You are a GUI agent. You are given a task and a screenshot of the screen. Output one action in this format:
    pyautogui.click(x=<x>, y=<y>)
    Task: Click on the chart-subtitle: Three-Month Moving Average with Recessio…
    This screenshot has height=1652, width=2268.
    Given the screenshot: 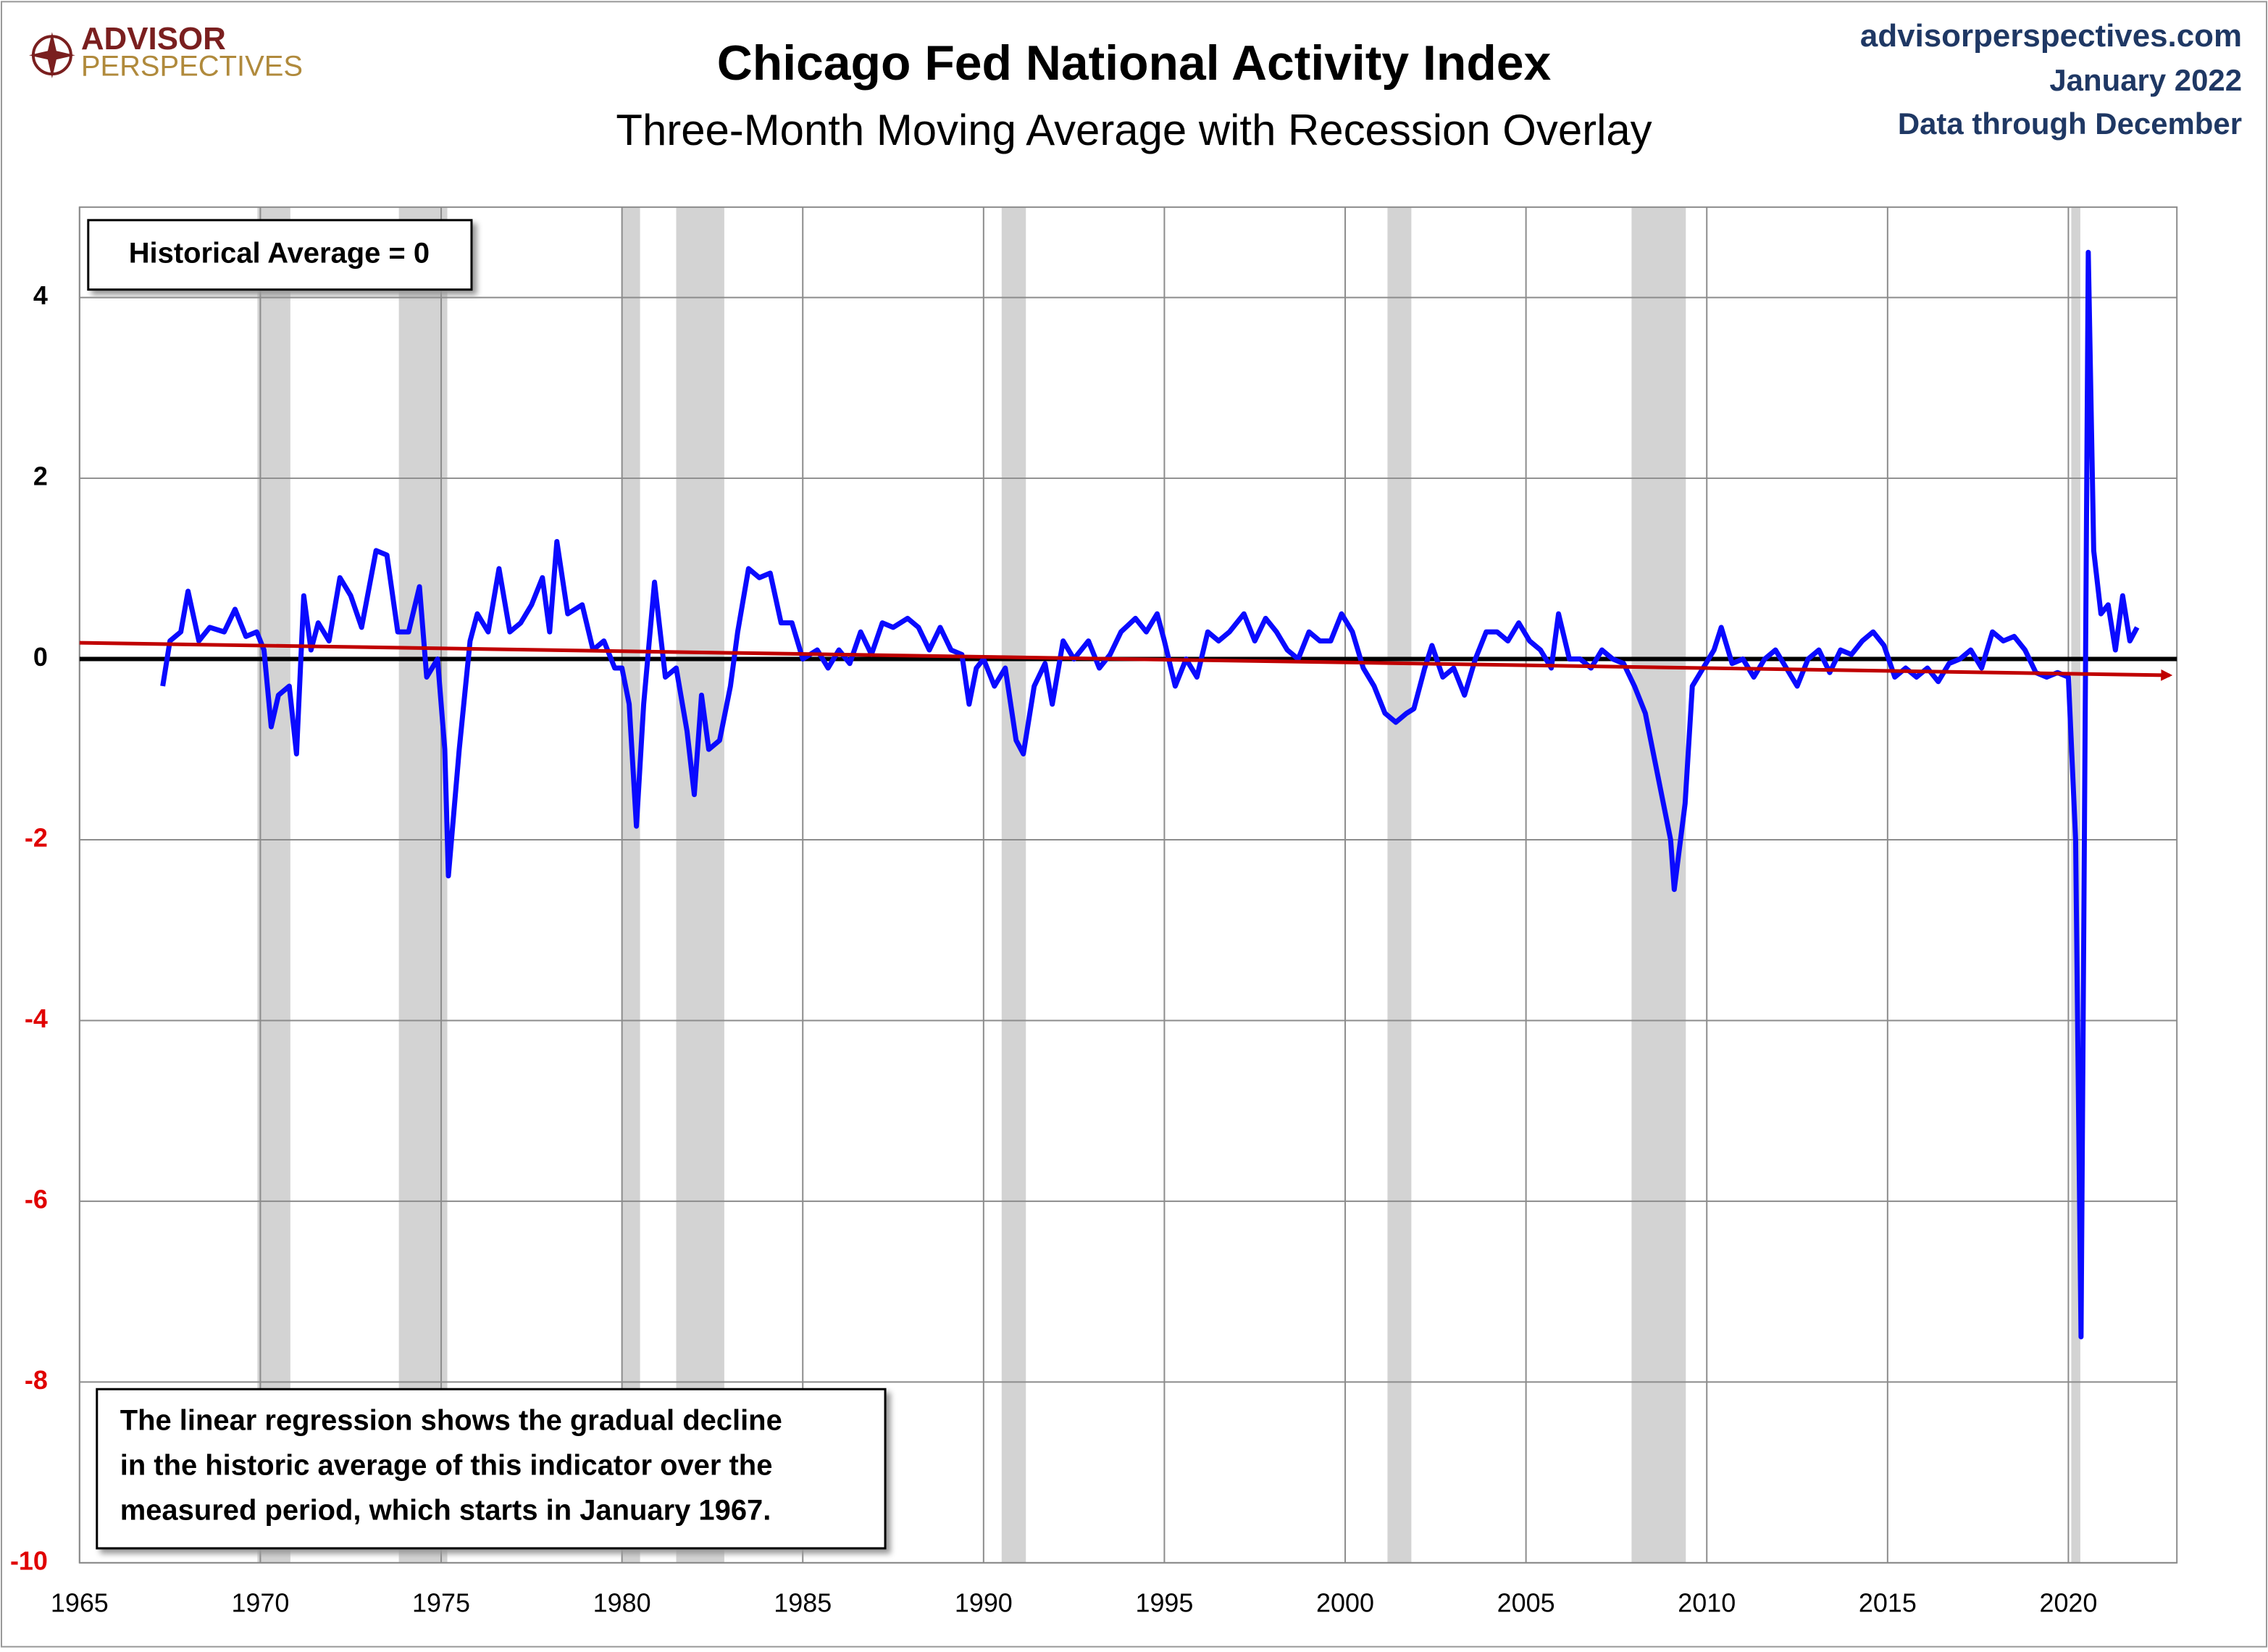 What is the action you would take?
    pyautogui.click(x=1134, y=130)
    